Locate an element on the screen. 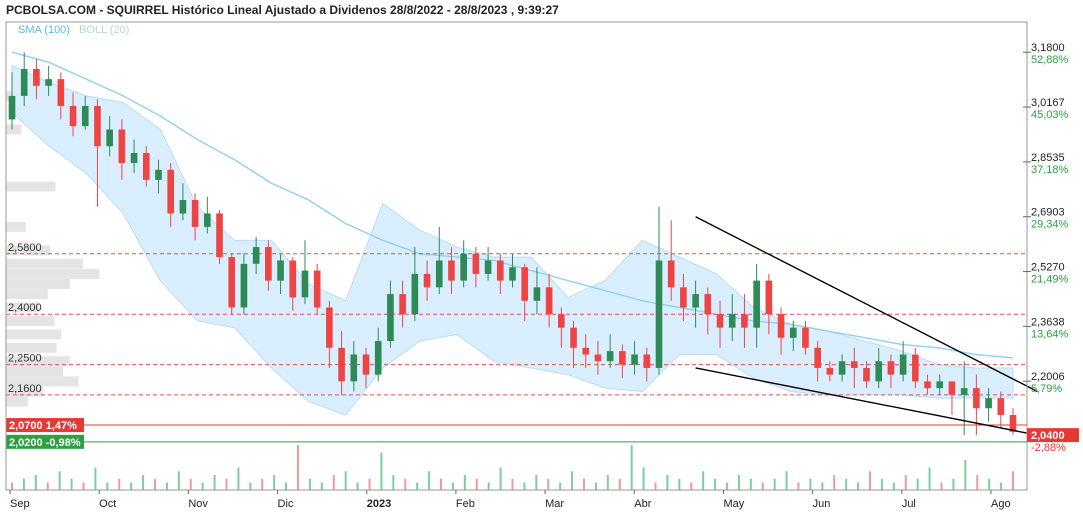  last-price-box is located at coordinates (1053, 435).